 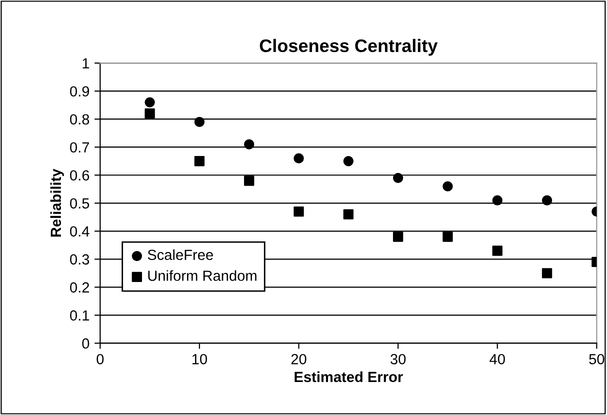 I want to click on y-tick-label: 0.7, so click(x=80, y=147).